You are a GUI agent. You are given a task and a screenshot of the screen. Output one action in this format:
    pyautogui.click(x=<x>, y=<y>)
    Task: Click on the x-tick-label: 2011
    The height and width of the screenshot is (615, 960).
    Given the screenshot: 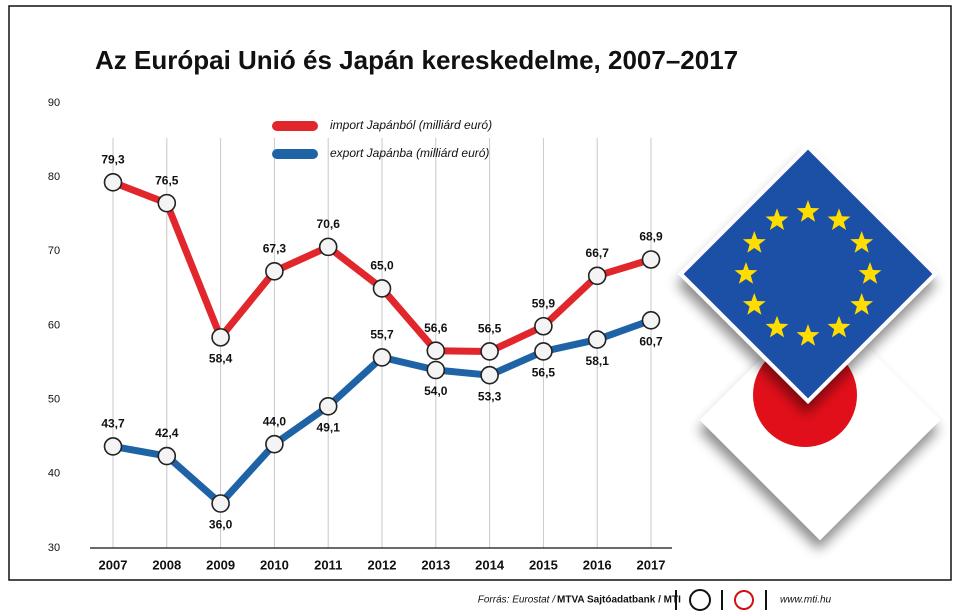 What is the action you would take?
    pyautogui.click(x=328, y=564)
    